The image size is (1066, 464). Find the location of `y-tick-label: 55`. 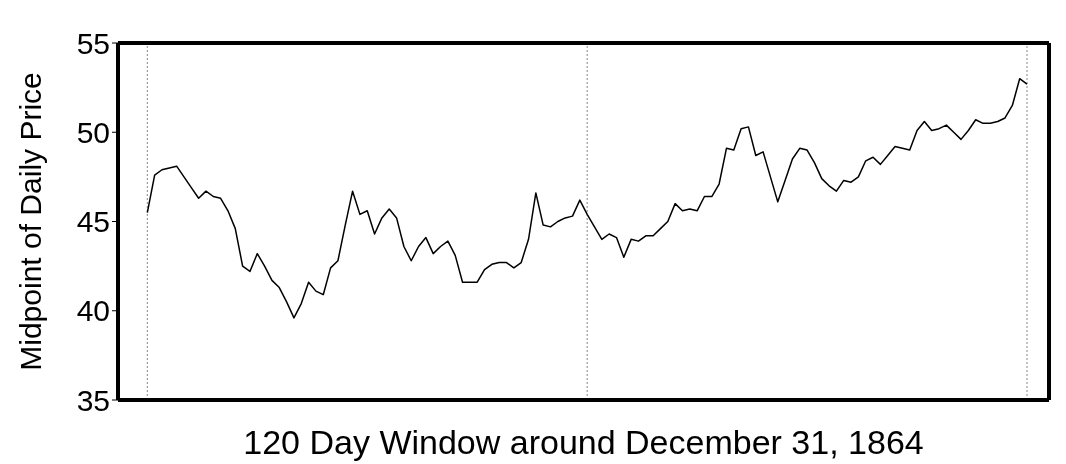

y-tick-label: 55 is located at coordinates (93, 43).